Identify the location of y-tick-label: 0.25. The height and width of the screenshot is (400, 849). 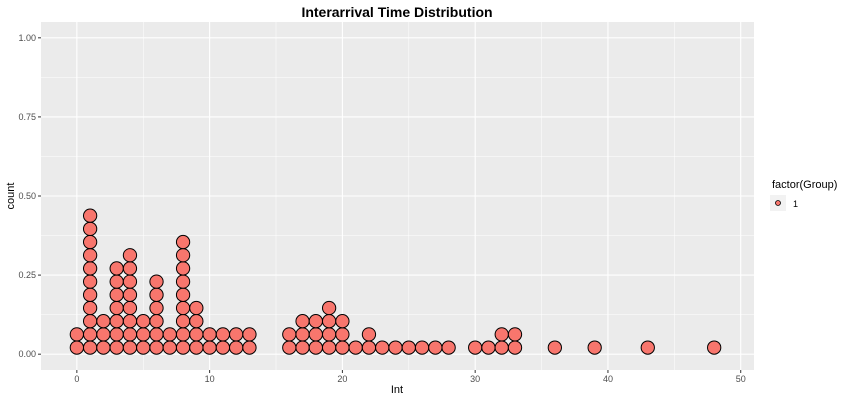
(27, 275).